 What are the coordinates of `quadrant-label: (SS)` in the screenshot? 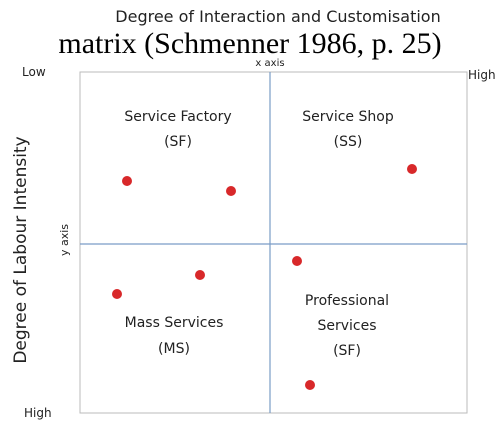 It's located at (348, 142).